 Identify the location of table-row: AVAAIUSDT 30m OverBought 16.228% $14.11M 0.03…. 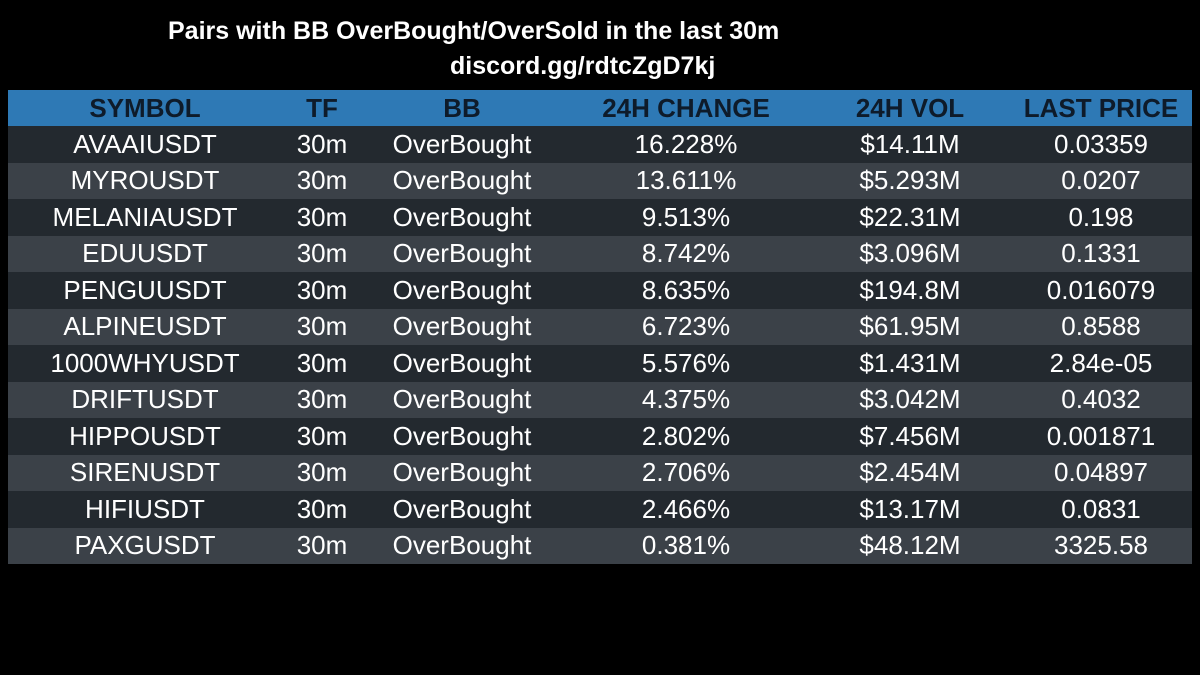
(600, 144).